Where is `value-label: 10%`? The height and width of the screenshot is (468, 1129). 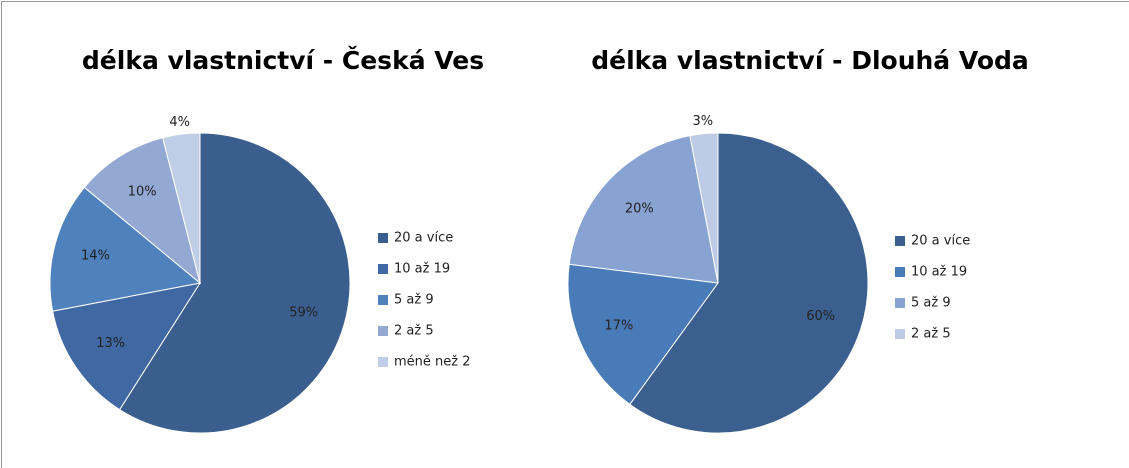 value-label: 10% is located at coordinates (142, 191).